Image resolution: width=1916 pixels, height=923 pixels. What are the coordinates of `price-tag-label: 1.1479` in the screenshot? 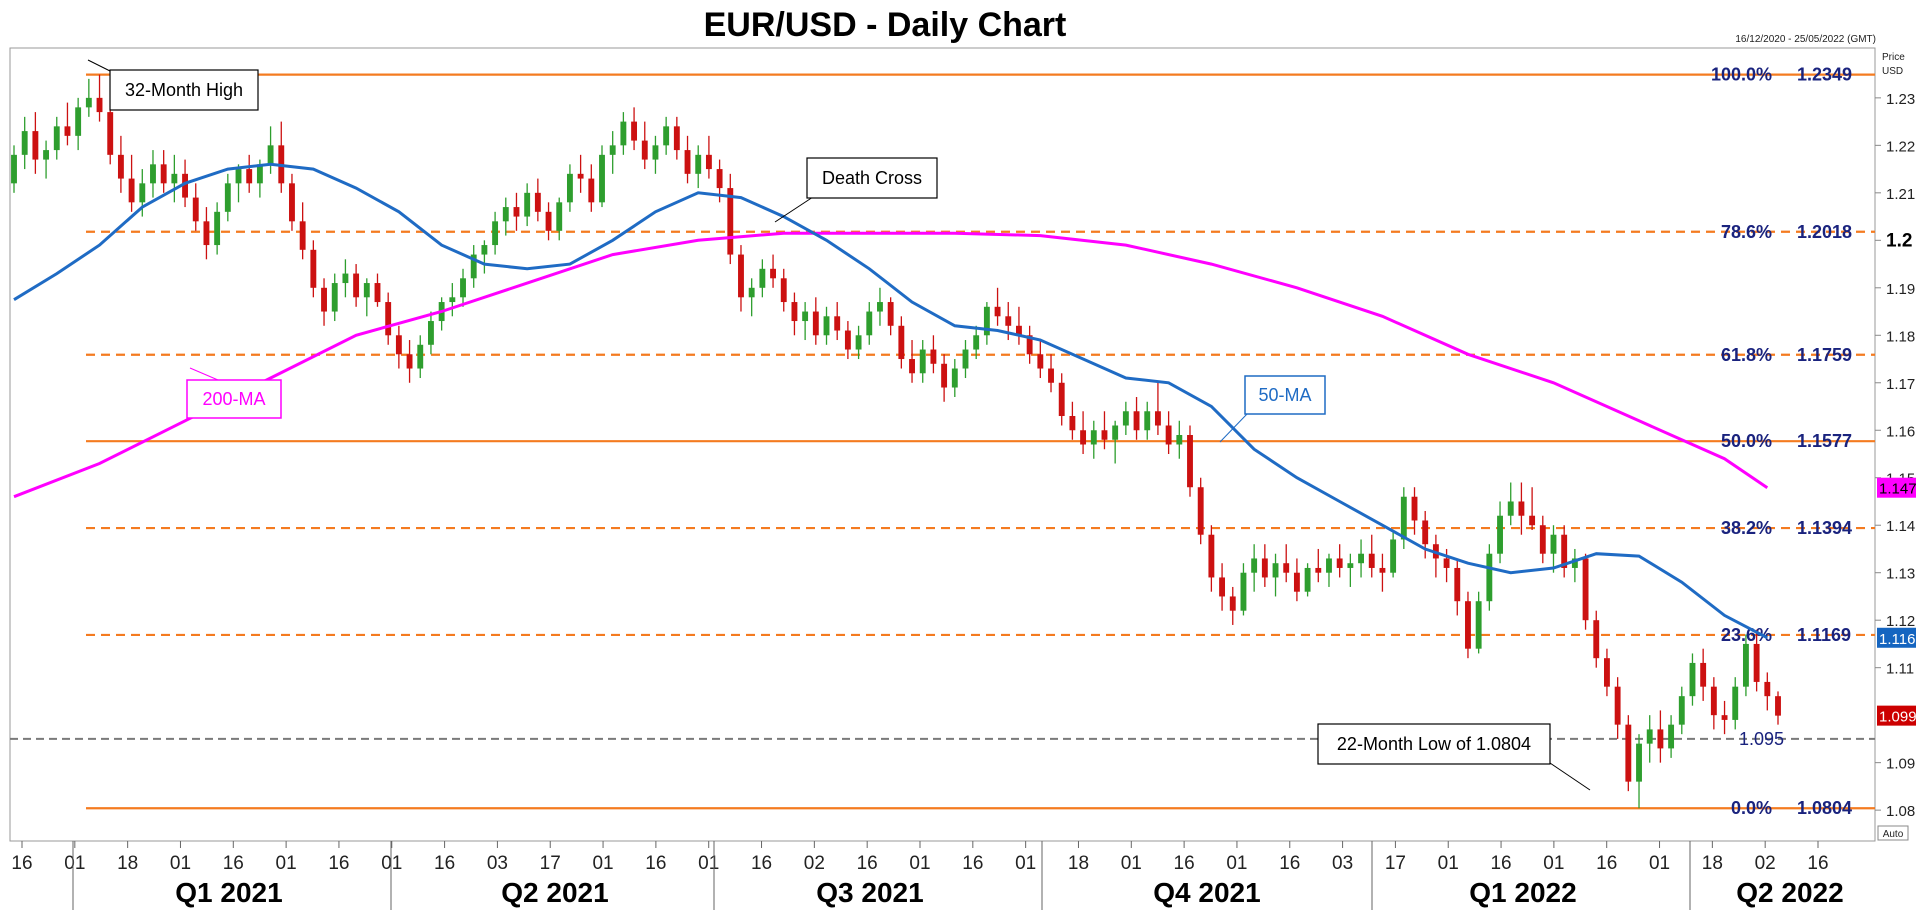 It's located at (1897, 489).